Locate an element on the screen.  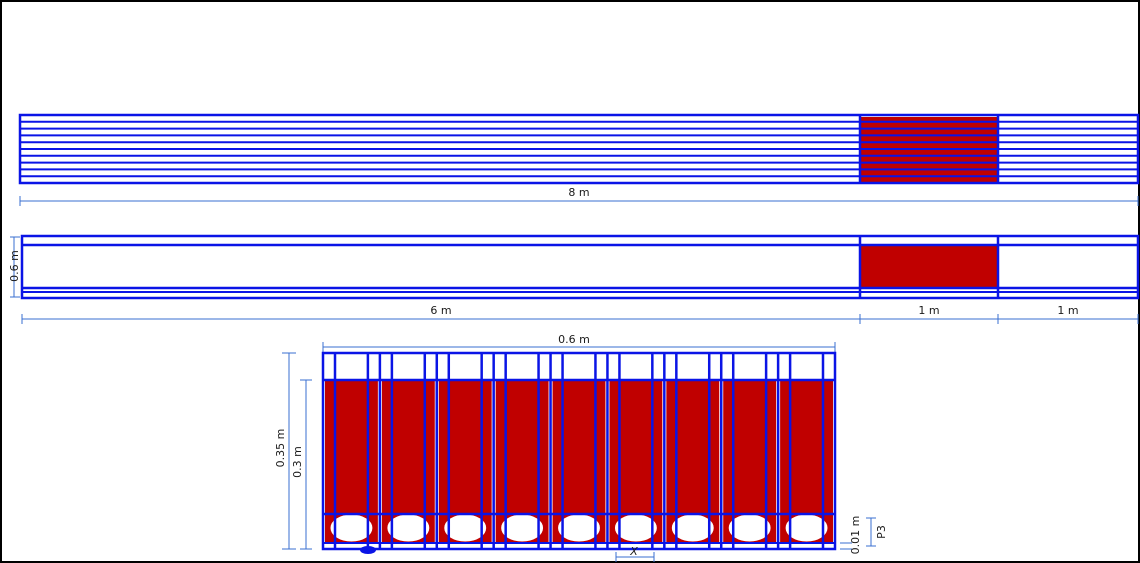
gap-label: 0.01 m is located at coordinates (855, 535).